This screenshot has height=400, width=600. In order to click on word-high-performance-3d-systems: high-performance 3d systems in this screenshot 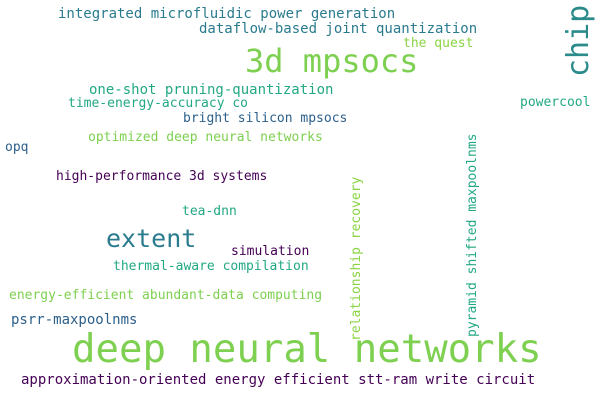, I will do `click(162, 176)`.